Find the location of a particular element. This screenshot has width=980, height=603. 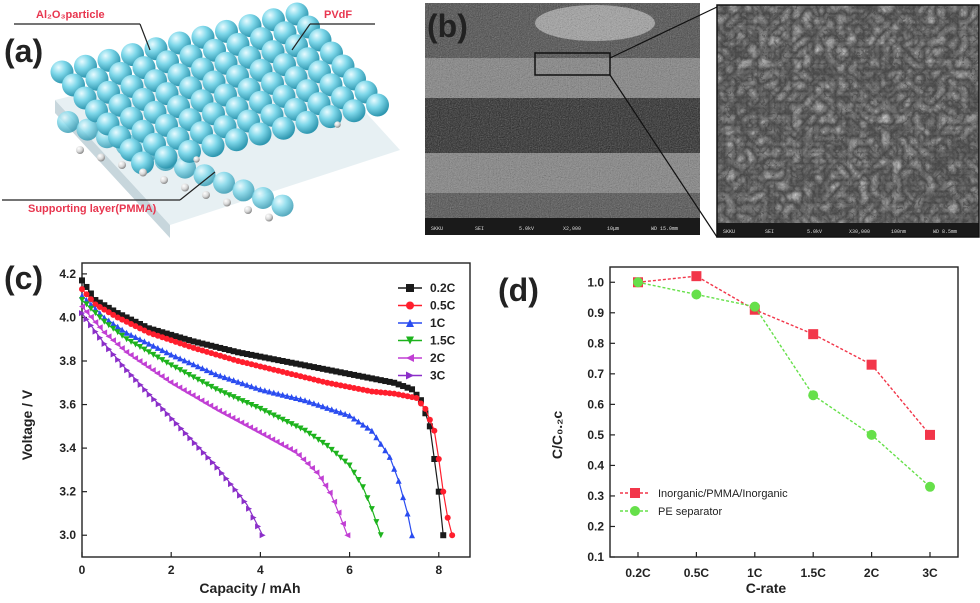

x-tick-label: 1C is located at coordinates (755, 573).